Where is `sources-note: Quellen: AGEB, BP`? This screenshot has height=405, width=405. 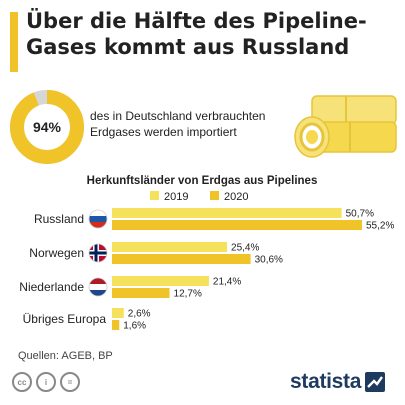
sources-note: Quellen: AGEB, BP is located at coordinates (65, 356).